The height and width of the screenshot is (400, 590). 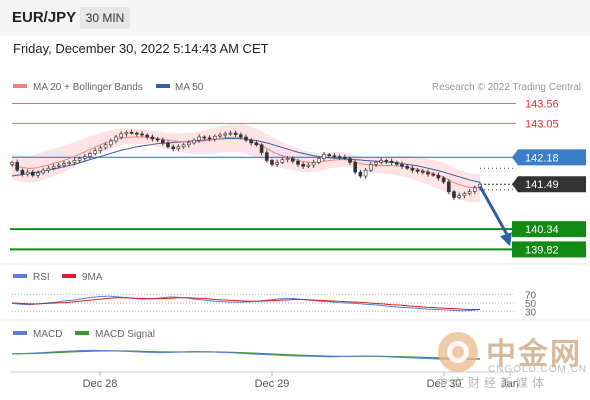 I want to click on x-axis-tick-label: Dec 30, so click(x=444, y=384).